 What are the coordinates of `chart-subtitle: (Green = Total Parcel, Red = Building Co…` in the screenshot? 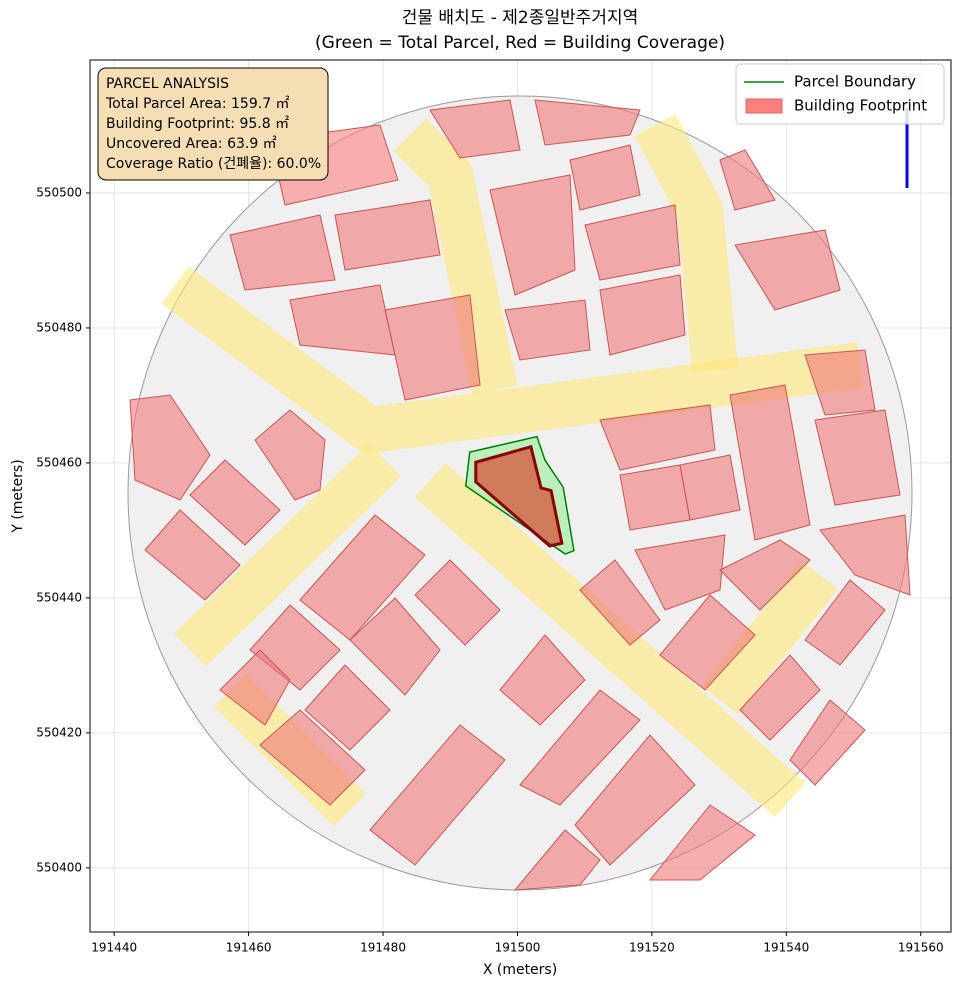 It's located at (520, 43).